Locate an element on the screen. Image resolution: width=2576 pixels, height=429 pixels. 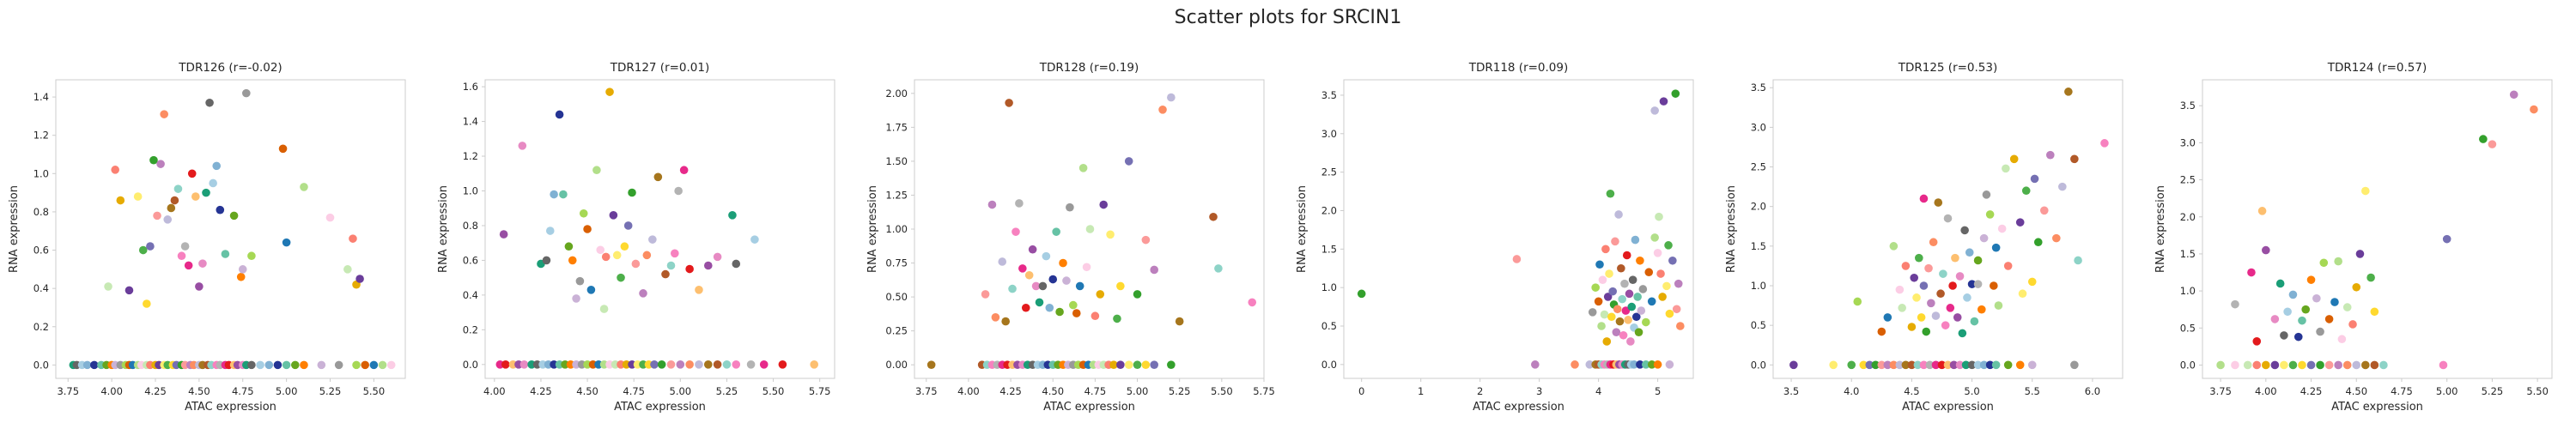
subplot-title: TDR127 (r=0.01) is located at coordinates (660, 68).